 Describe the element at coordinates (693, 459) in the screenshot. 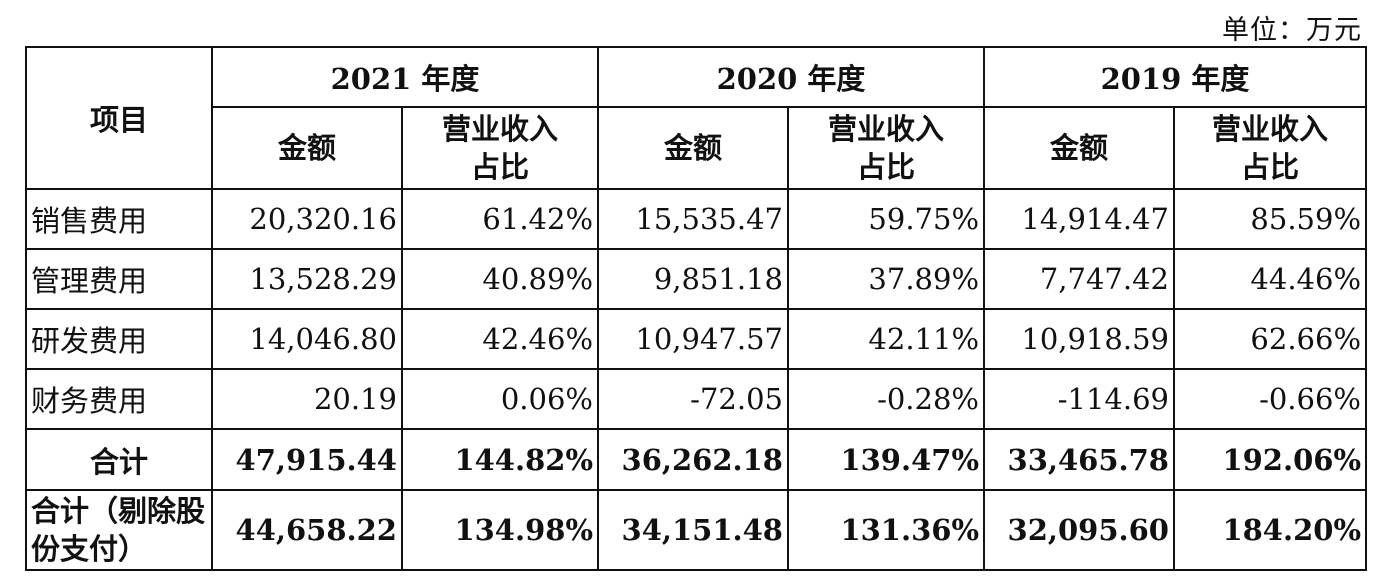

I see `cell-amount: 36,262.18` at that location.